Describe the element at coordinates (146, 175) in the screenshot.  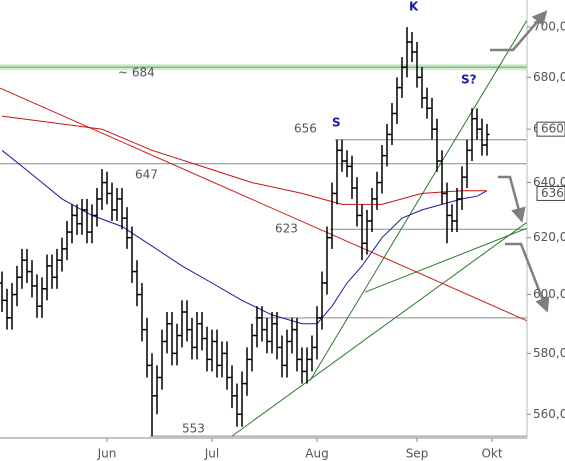
I see `level-label: 647` at that location.